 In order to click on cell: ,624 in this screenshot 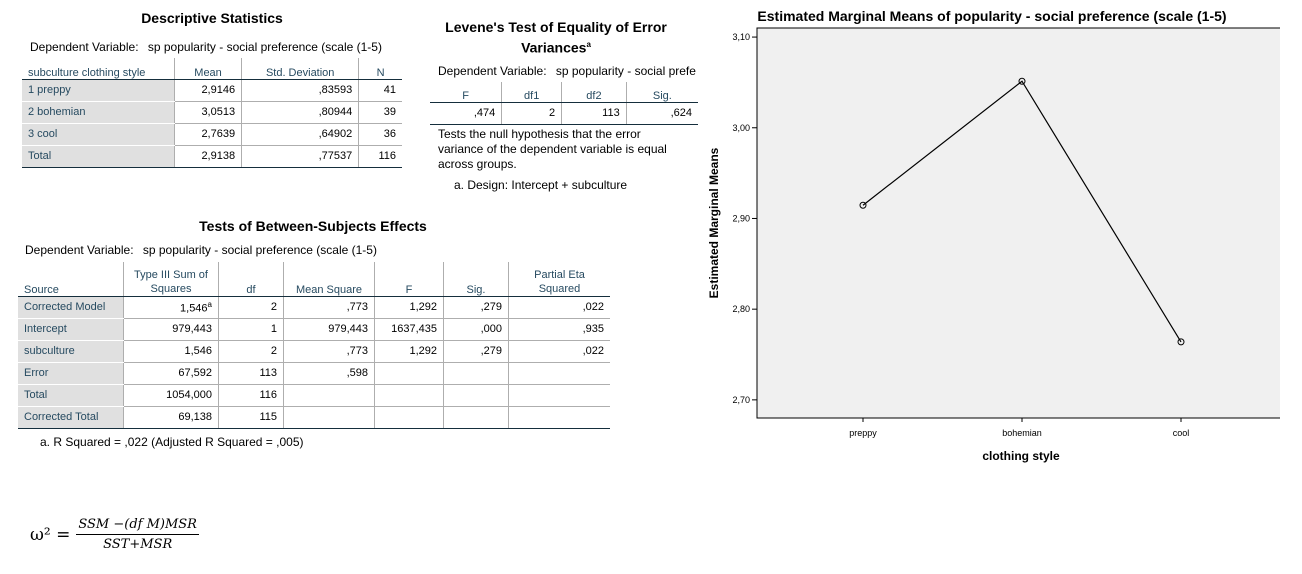, I will do `click(661, 113)`.